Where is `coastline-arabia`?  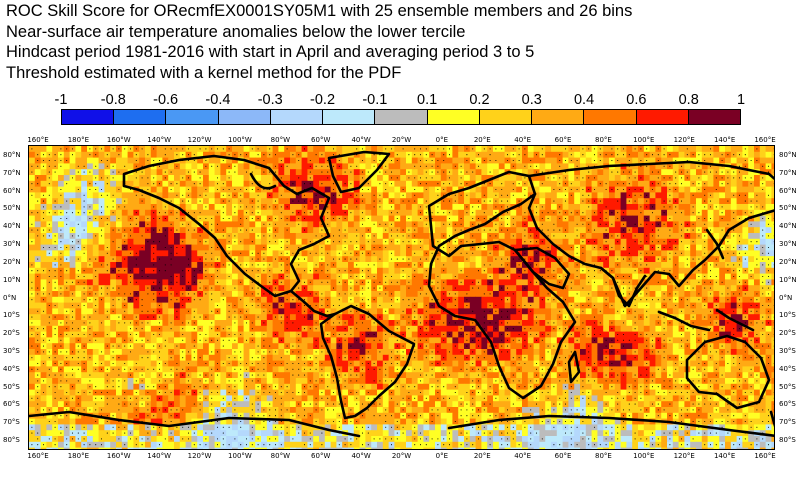
coastline-arabia is located at coordinates (542, 268).